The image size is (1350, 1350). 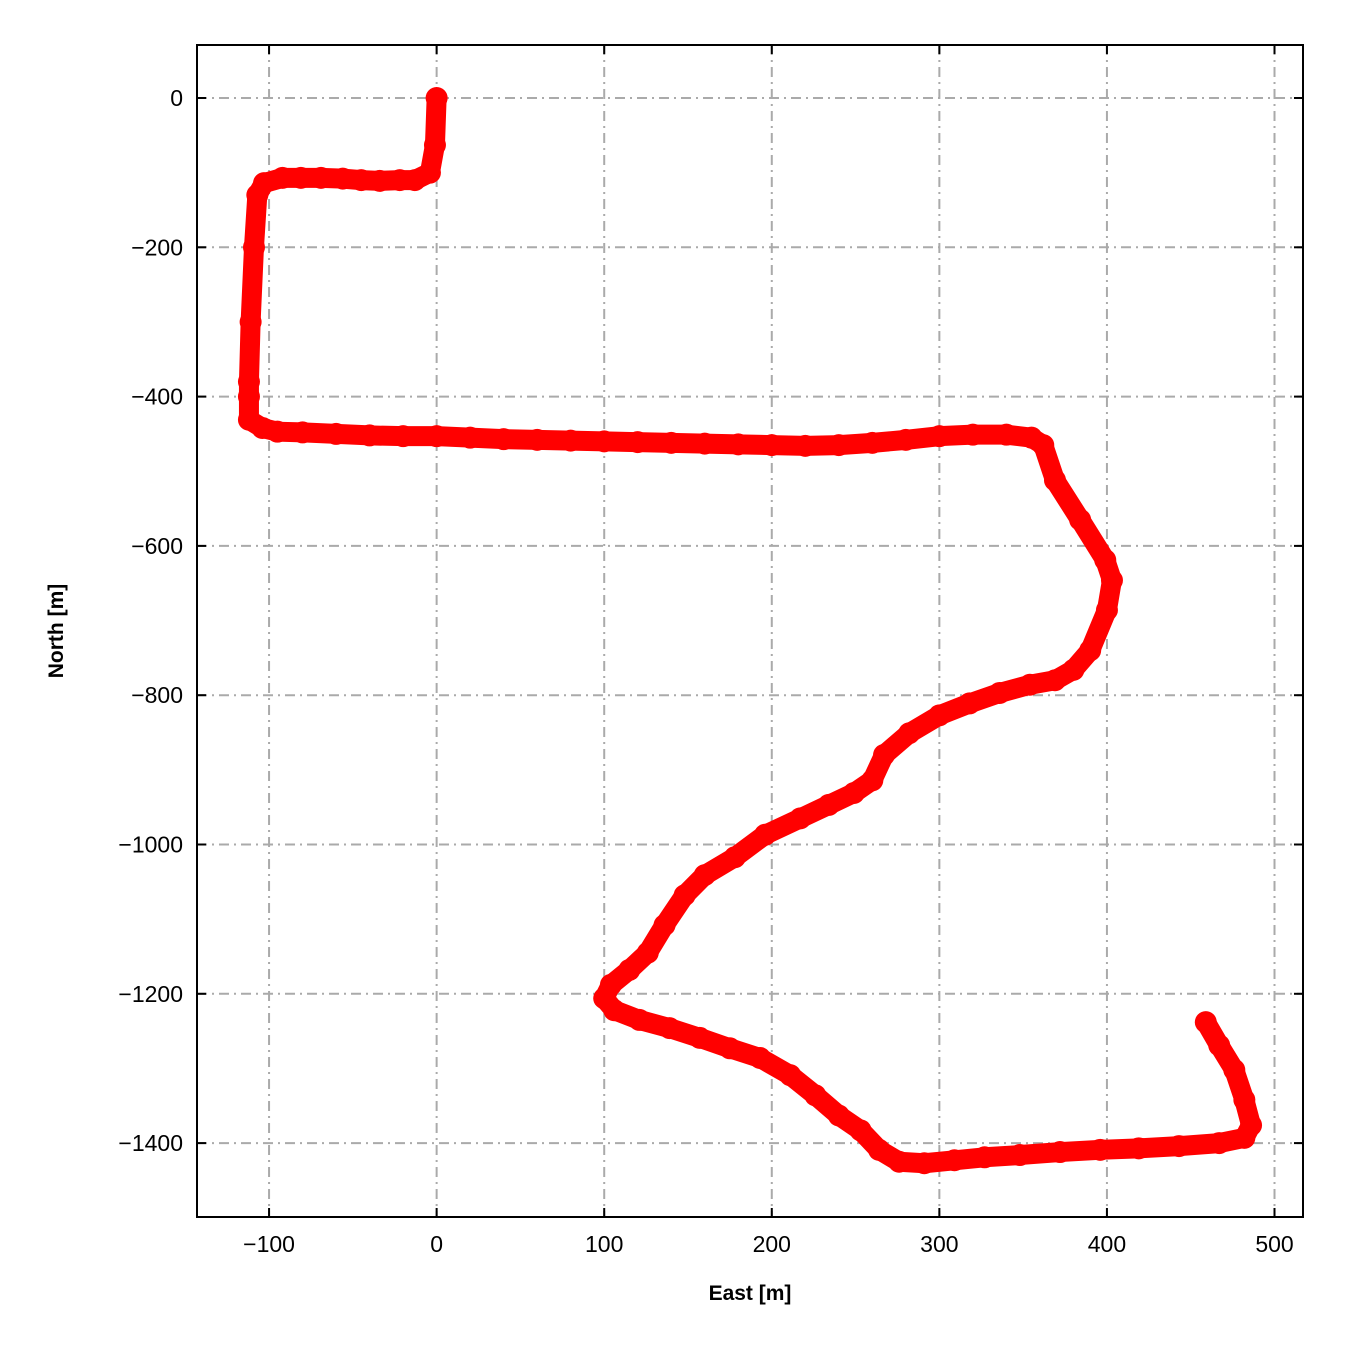 I want to click on x-axis-label: East [m], so click(x=750, y=1293).